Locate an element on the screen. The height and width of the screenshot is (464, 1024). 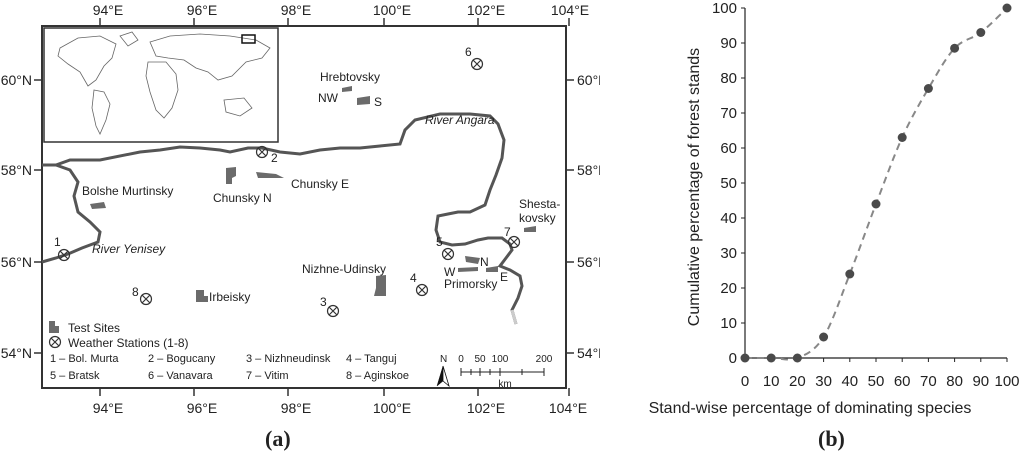
lon-label-bottom: 104°E is located at coordinates (568, 408).